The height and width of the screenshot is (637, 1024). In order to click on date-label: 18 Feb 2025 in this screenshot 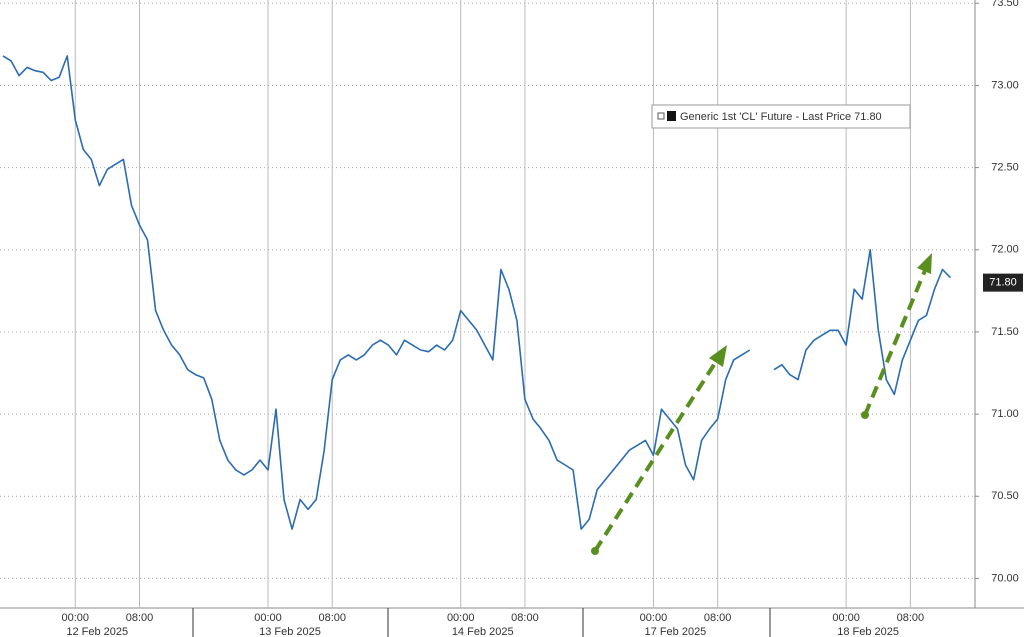, I will do `click(868, 631)`.